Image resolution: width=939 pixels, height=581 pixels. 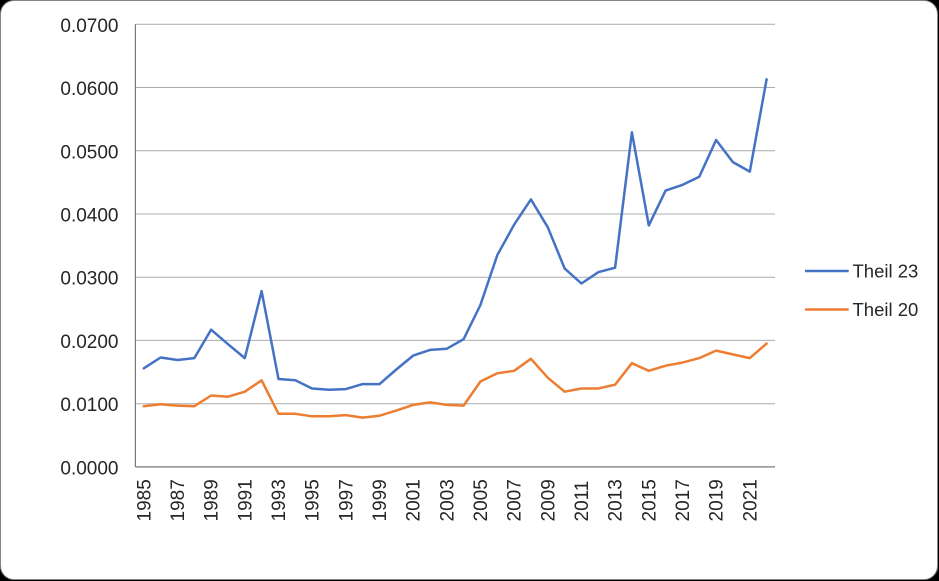 I want to click on svg-text: 1991, so click(x=245, y=500).